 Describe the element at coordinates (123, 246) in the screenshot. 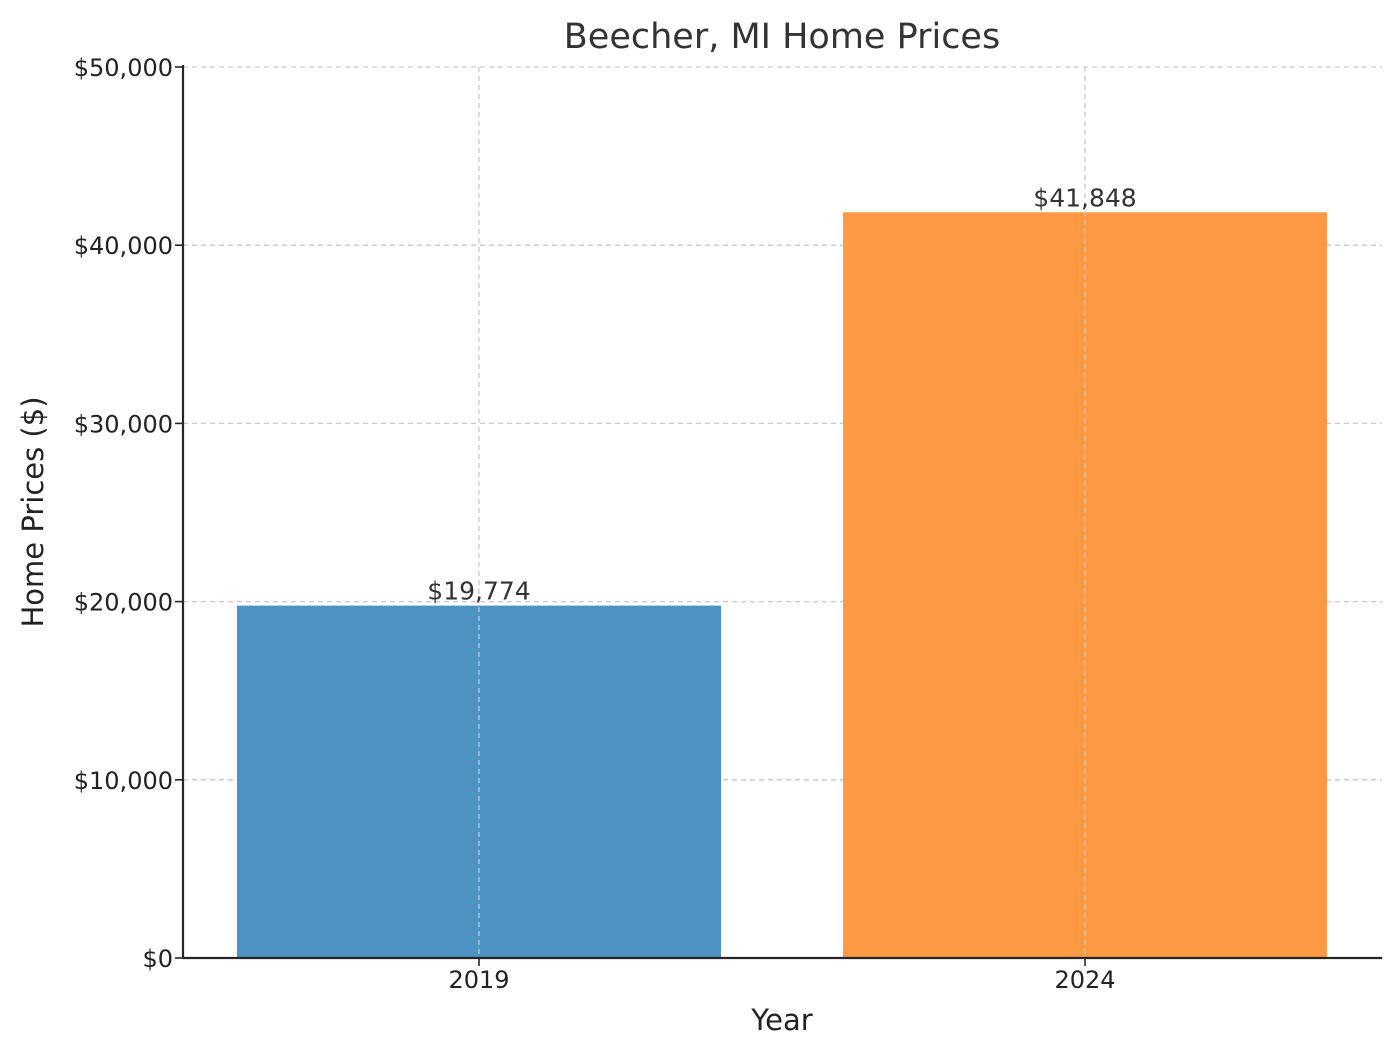

I see `y-tick-label: $40,000` at that location.